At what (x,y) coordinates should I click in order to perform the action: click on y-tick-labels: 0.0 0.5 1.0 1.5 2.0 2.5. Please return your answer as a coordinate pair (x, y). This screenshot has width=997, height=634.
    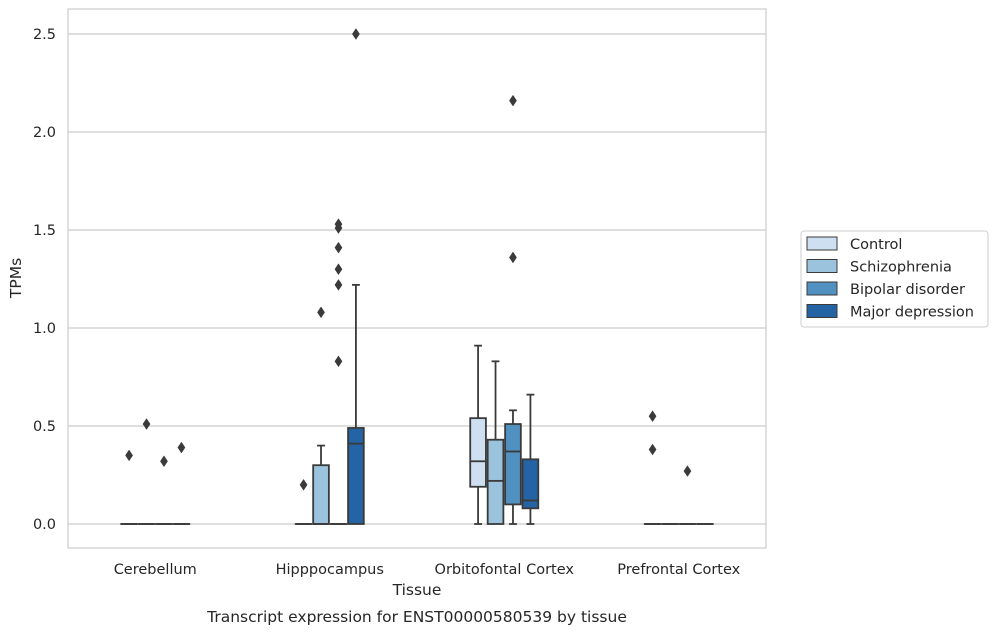
    Looking at the image, I should click on (44, 280).